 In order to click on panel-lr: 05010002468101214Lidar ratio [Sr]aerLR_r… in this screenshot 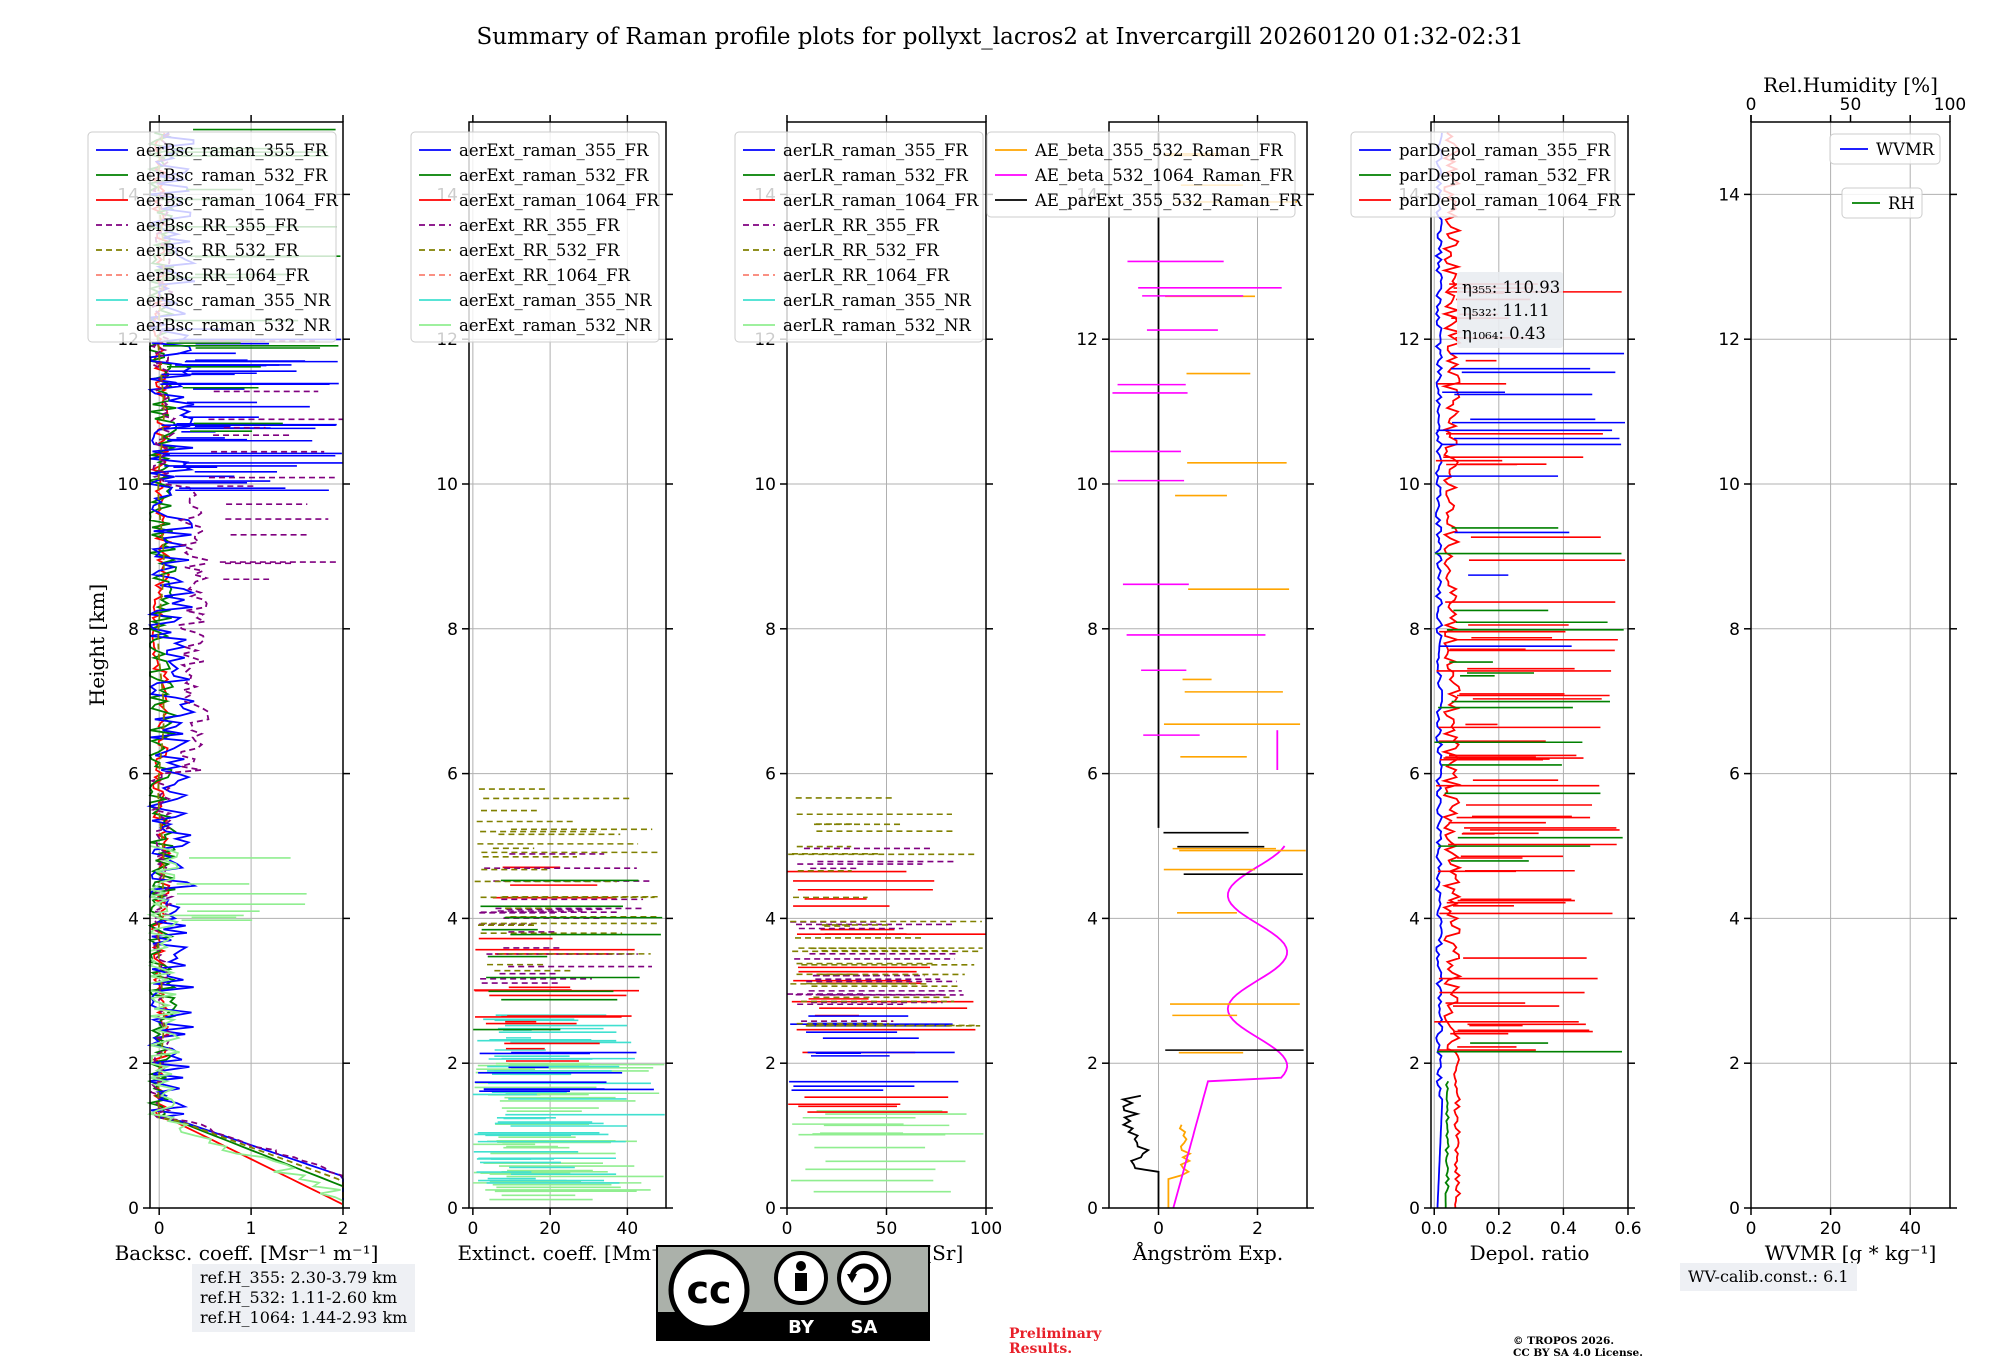, I will do `click(868, 690)`.